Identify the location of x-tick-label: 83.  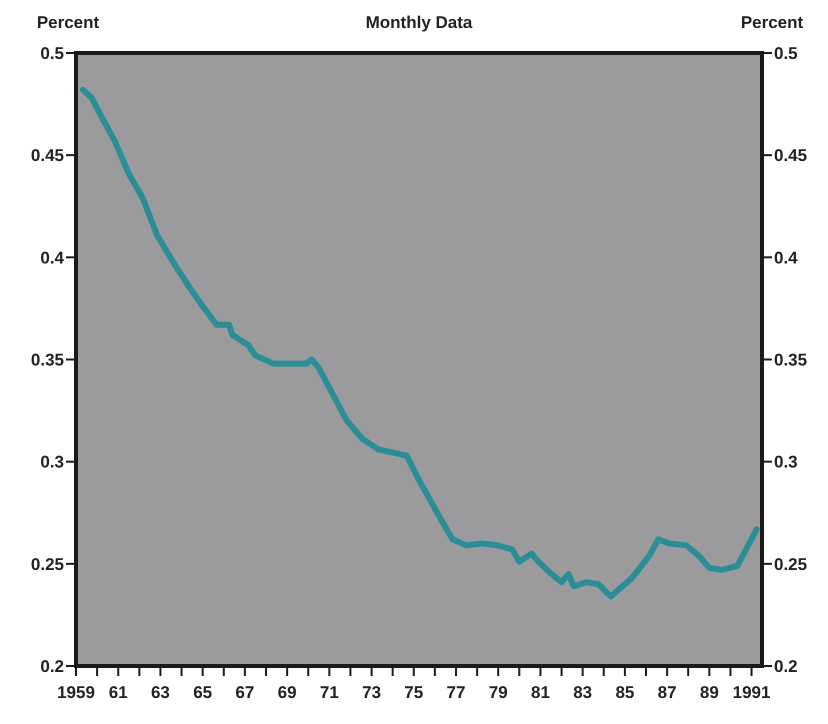
(582, 692).